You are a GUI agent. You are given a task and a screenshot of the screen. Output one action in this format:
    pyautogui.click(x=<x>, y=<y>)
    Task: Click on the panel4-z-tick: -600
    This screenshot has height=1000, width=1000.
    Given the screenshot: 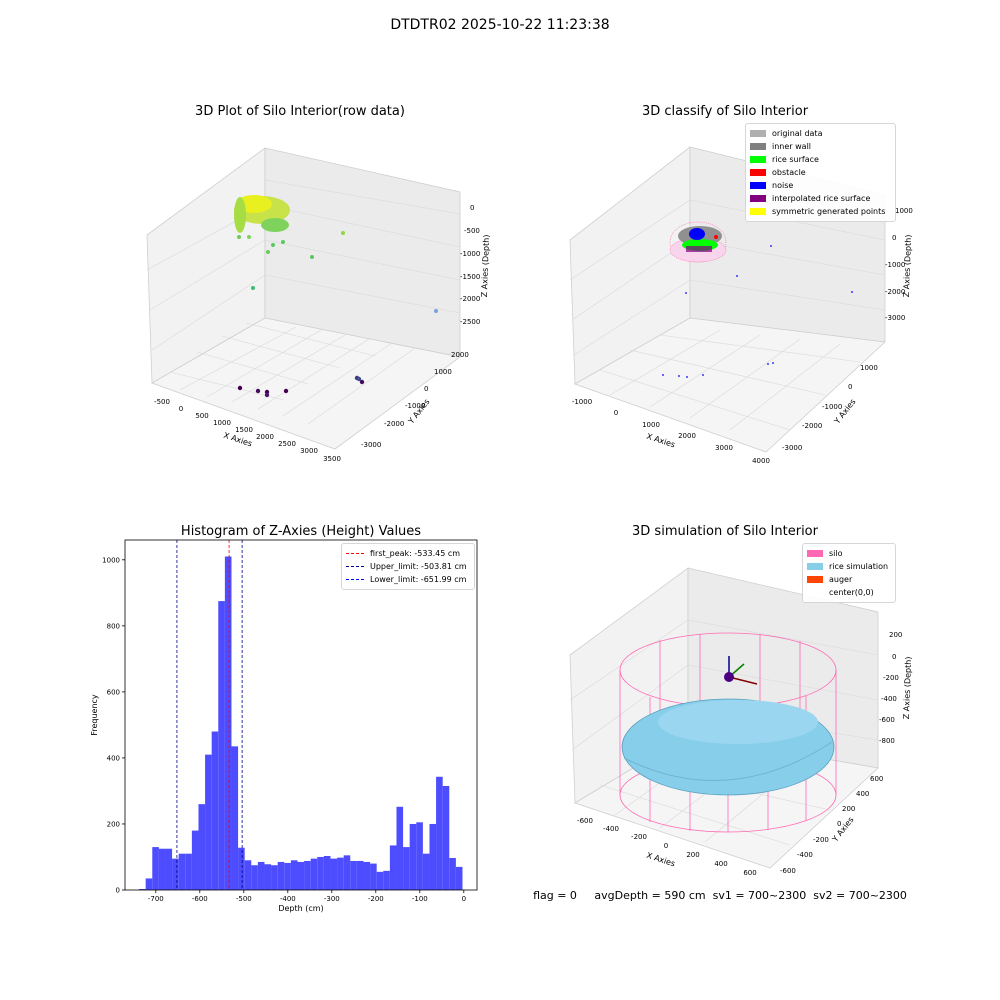 What is the action you would take?
    pyautogui.click(x=887, y=720)
    